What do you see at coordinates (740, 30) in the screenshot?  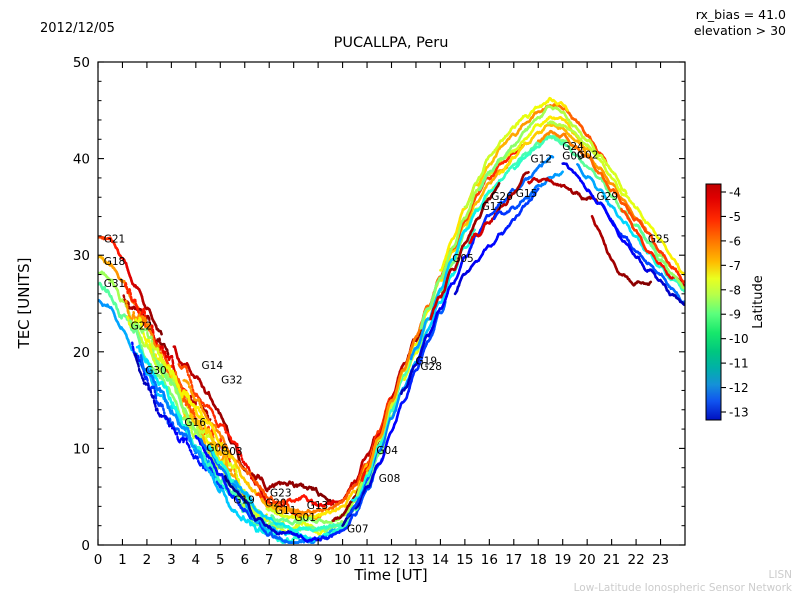 I see `elevation-note: elevation > 30` at bounding box center [740, 30].